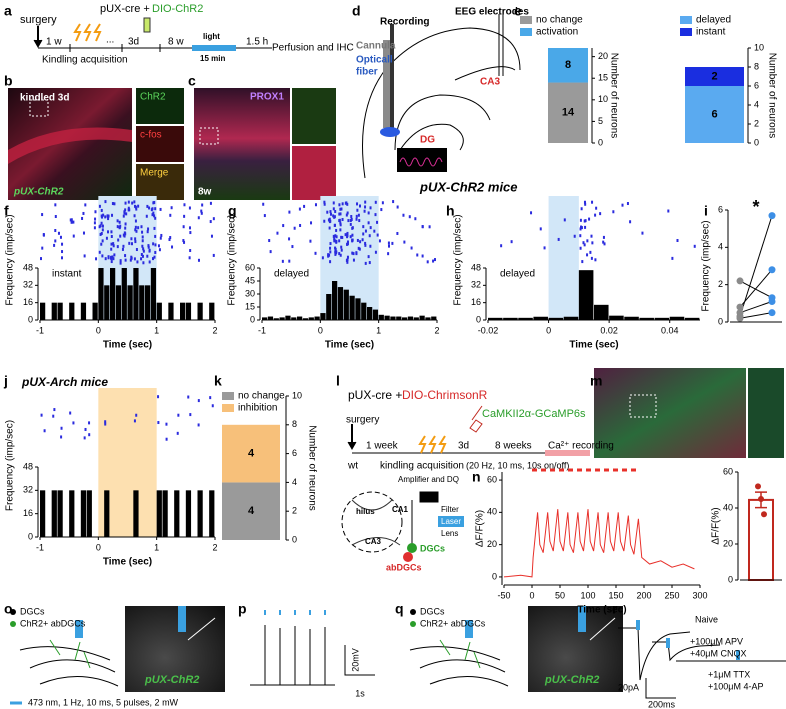 This screenshot has width=786, height=709. I want to click on y-tick-label: 20, so click(492, 544).